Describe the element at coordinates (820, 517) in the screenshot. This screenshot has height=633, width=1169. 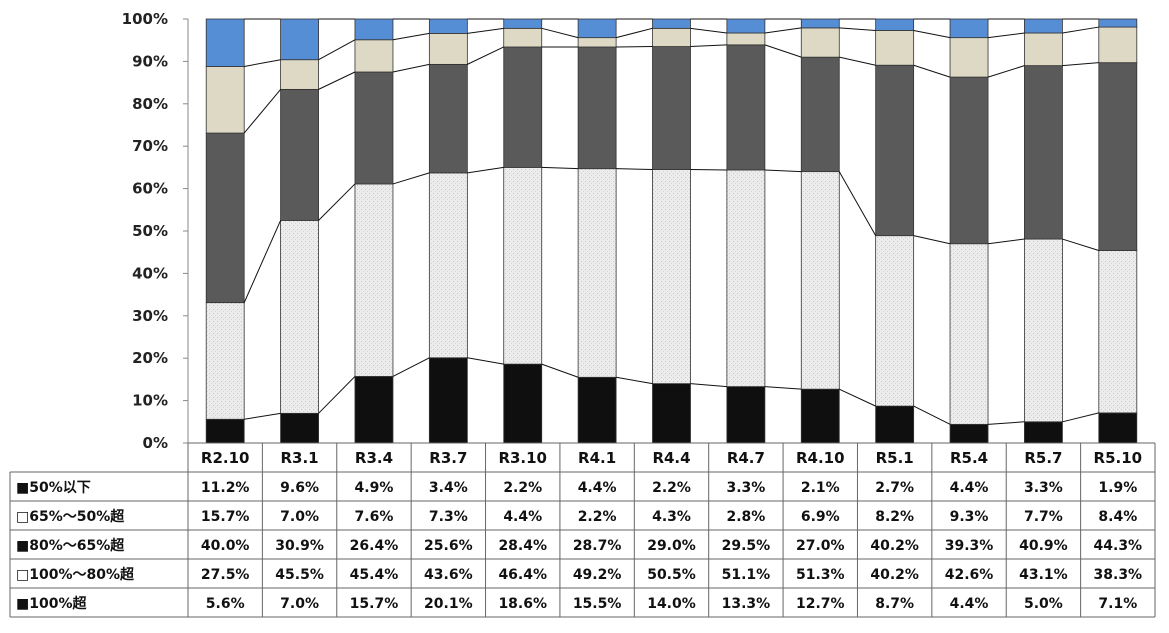
I see `data-label: 6.9%` at that location.